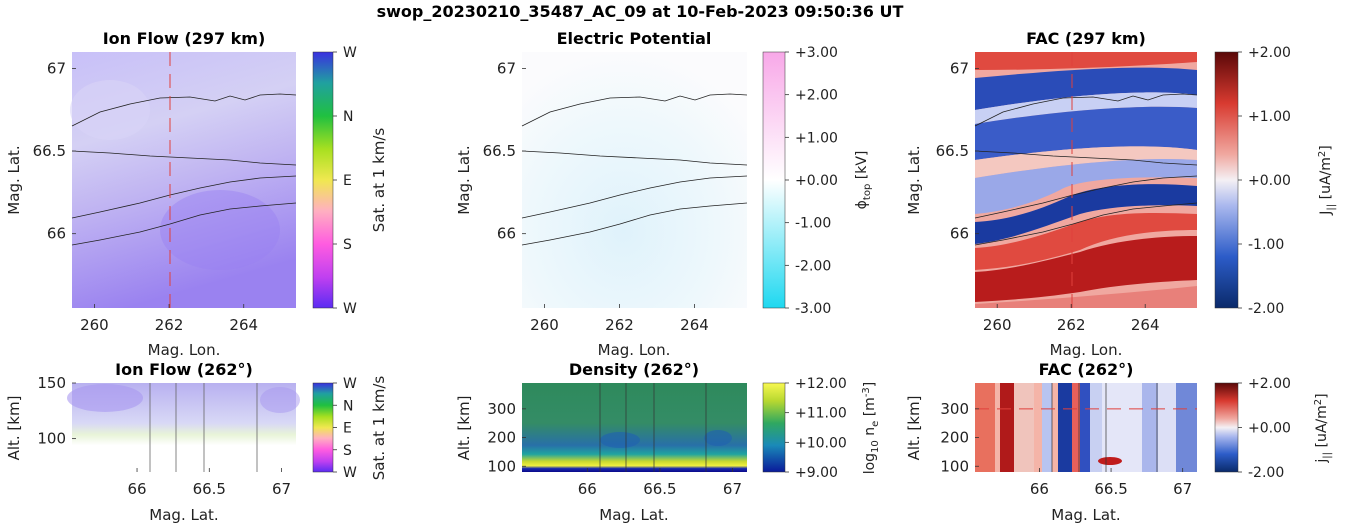  What do you see at coordinates (813, 309) in the screenshot?
I see `colorbar-tick-label: -3.00` at bounding box center [813, 309].